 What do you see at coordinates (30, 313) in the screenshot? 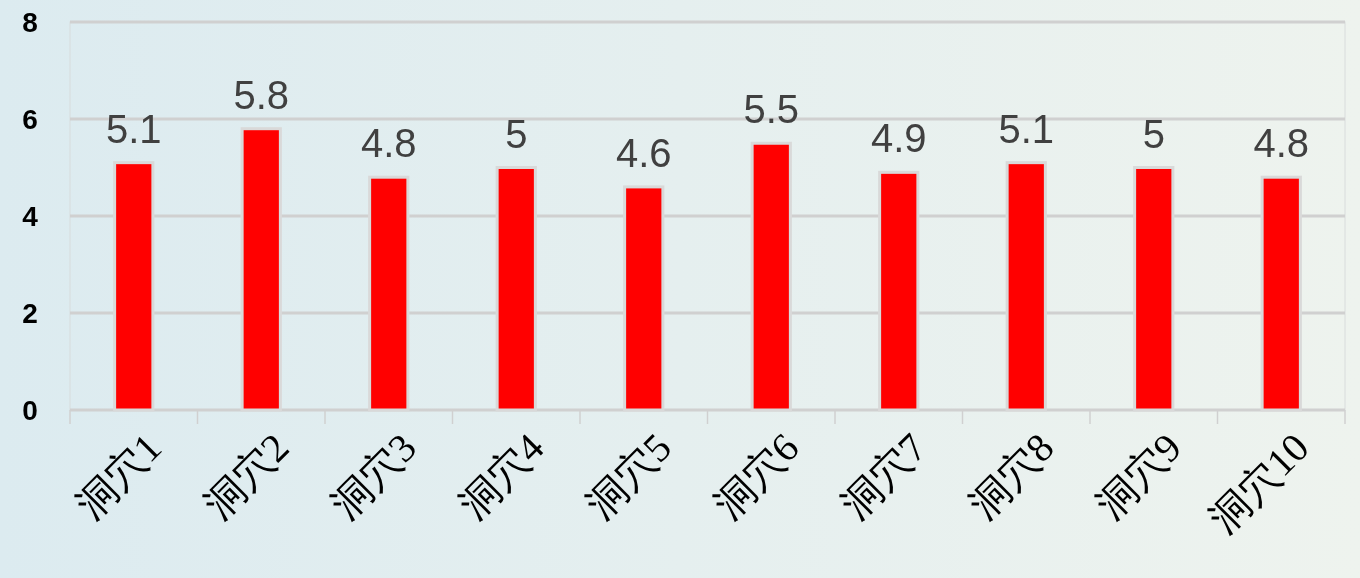
I see `y-tick-label: 2` at bounding box center [30, 313].